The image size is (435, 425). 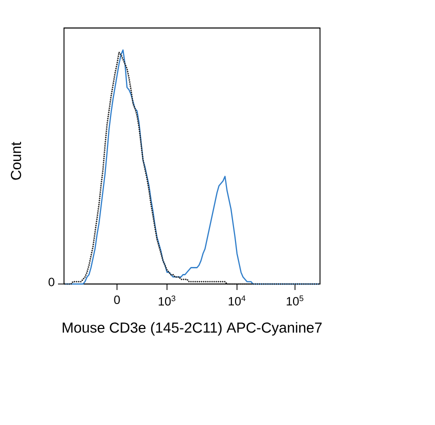 What do you see at coordinates (192, 329) in the screenshot?
I see `x-axis-title: Mouse CD3e (145-2C11) APC-Cyanine7` at bounding box center [192, 329].